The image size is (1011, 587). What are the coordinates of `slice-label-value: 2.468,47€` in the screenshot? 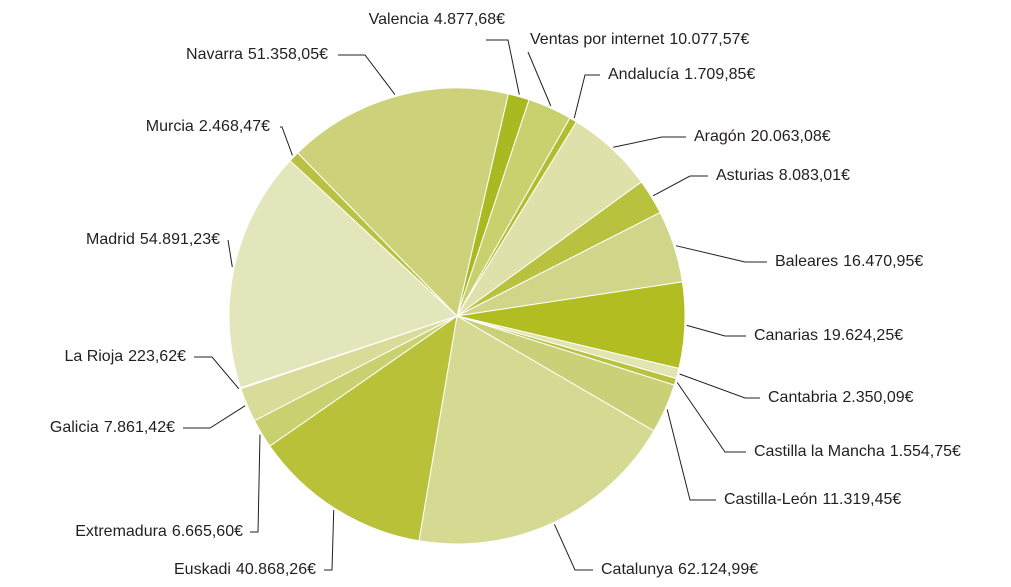 It's located at (234, 126).